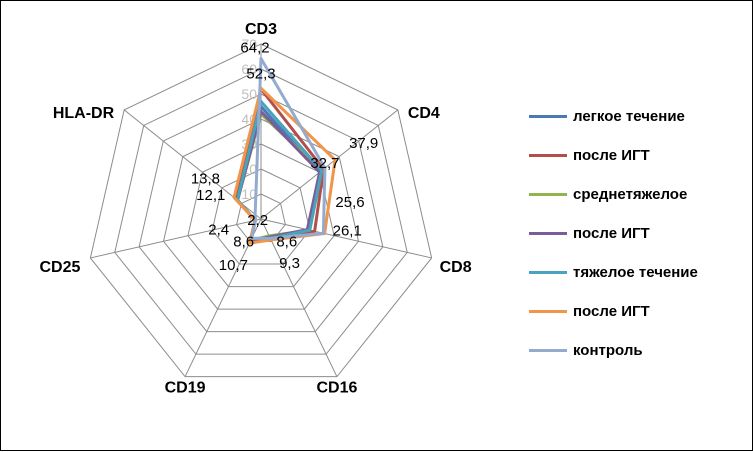 The width and height of the screenshot is (753, 452). Describe the element at coordinates (210, 195) in the screenshot. I see `data-label: 12,1` at that location.